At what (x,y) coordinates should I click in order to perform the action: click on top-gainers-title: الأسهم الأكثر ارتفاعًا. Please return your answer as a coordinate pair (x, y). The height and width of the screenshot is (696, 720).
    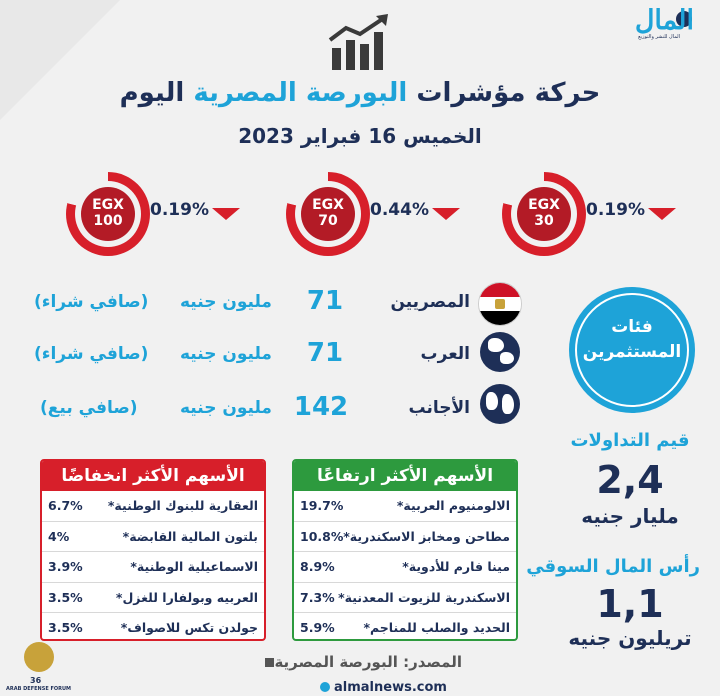
    Looking at the image, I should click on (405, 476).